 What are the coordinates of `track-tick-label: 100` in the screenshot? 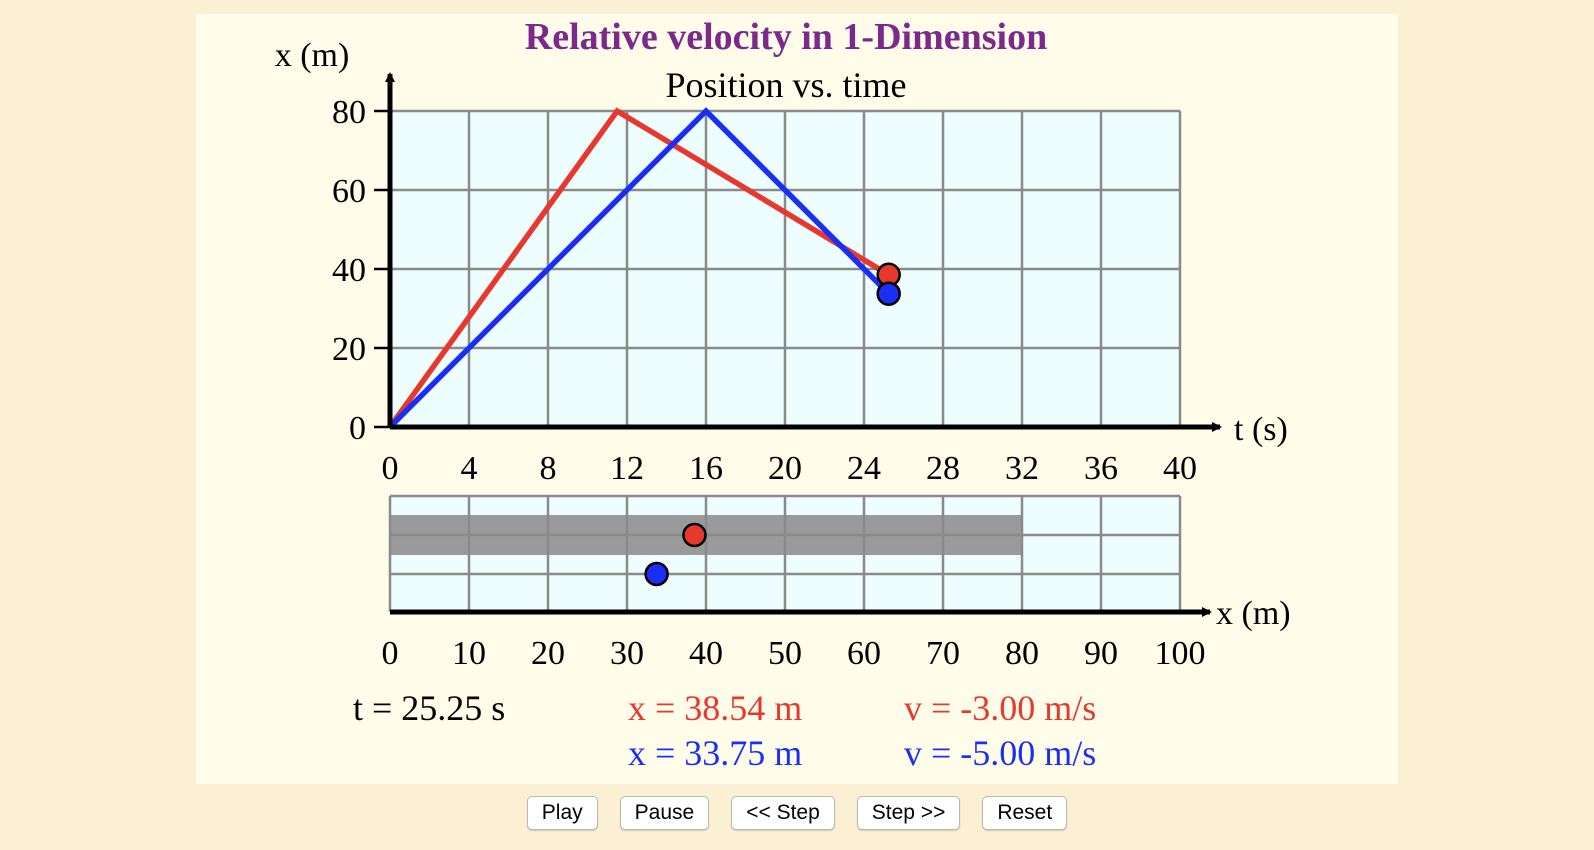 It's located at (1180, 653).